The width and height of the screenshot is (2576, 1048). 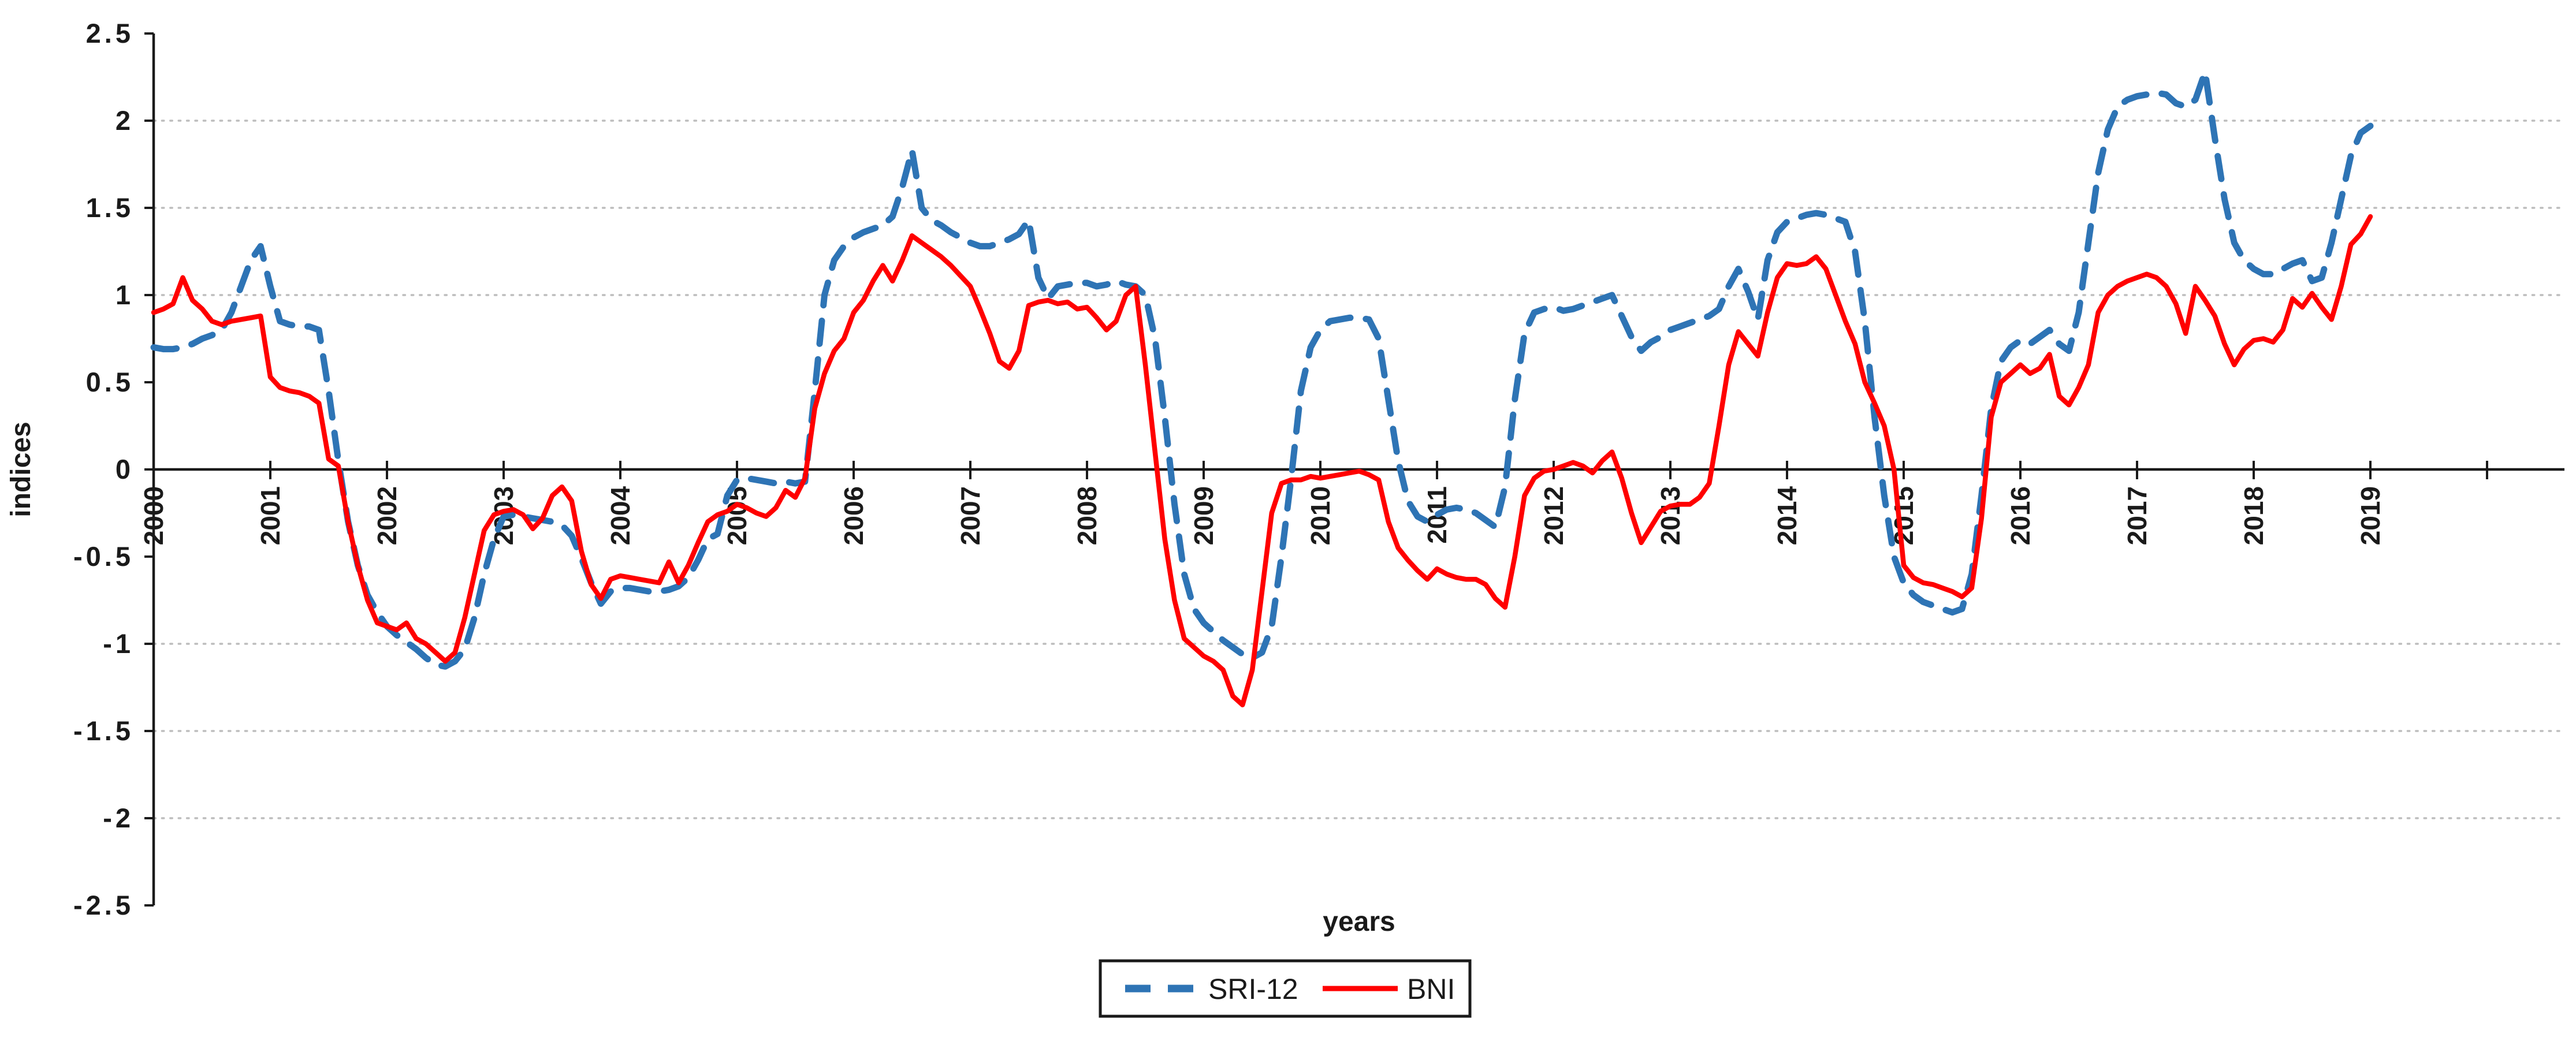 What do you see at coordinates (620, 516) in the screenshot?
I see `x-tick-label: 2004` at bounding box center [620, 516].